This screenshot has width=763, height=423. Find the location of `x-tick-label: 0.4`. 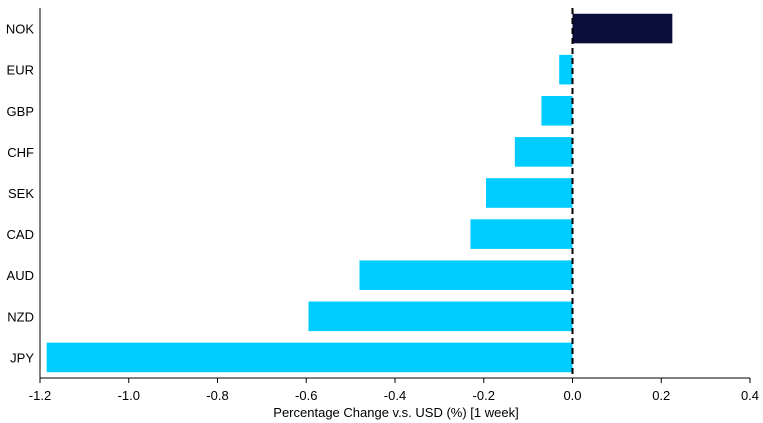

x-tick-label: 0.4 is located at coordinates (750, 395).